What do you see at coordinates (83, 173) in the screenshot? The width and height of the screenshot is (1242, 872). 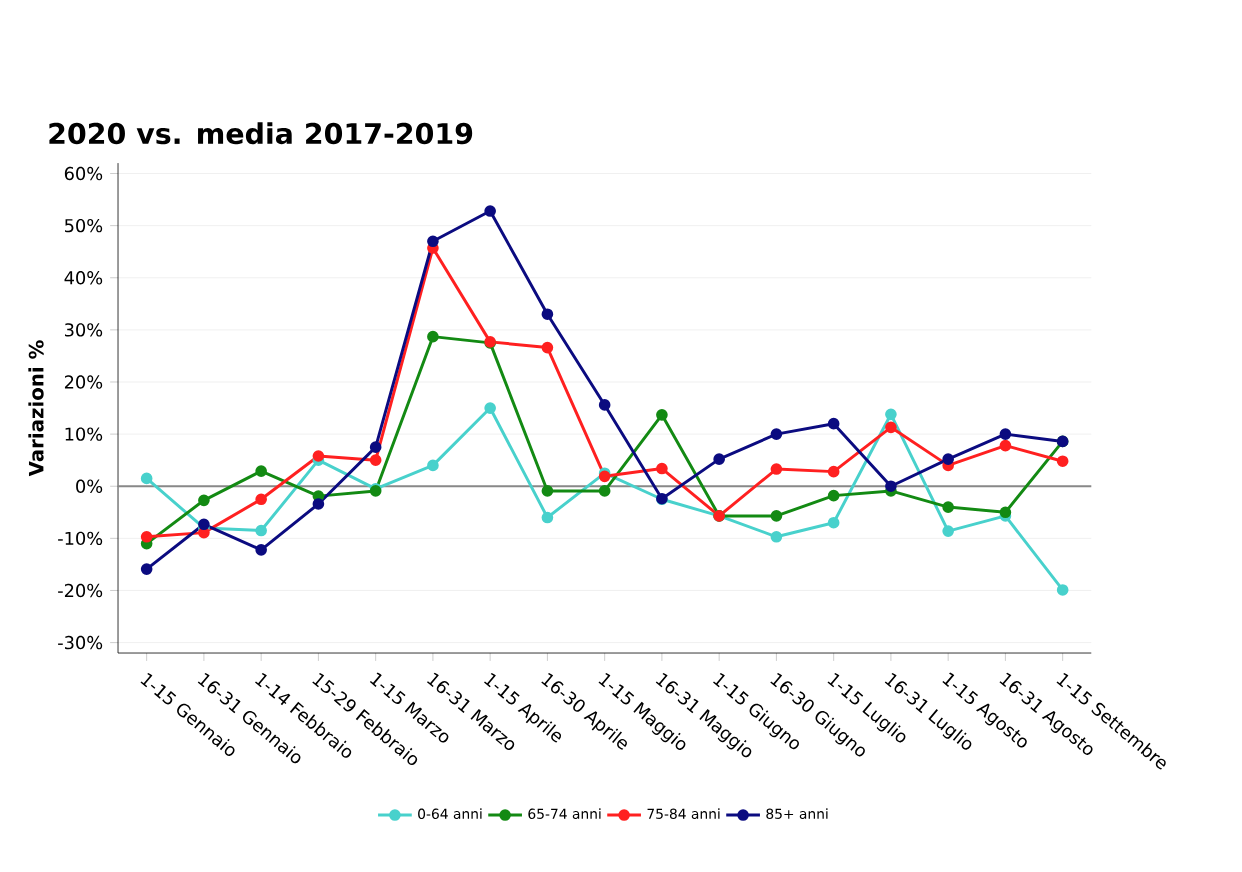 I see `y-tick-label: 60%` at bounding box center [83, 173].